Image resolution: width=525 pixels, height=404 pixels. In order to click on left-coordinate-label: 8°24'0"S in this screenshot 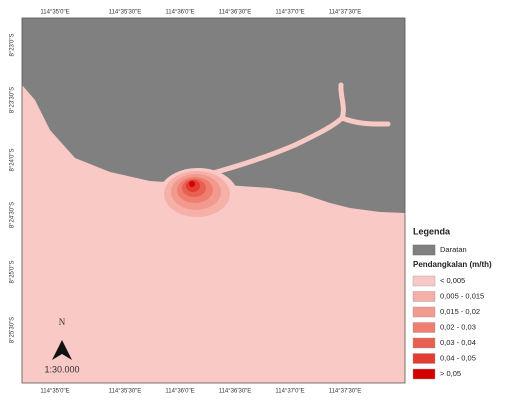, I will do `click(13, 159)`.